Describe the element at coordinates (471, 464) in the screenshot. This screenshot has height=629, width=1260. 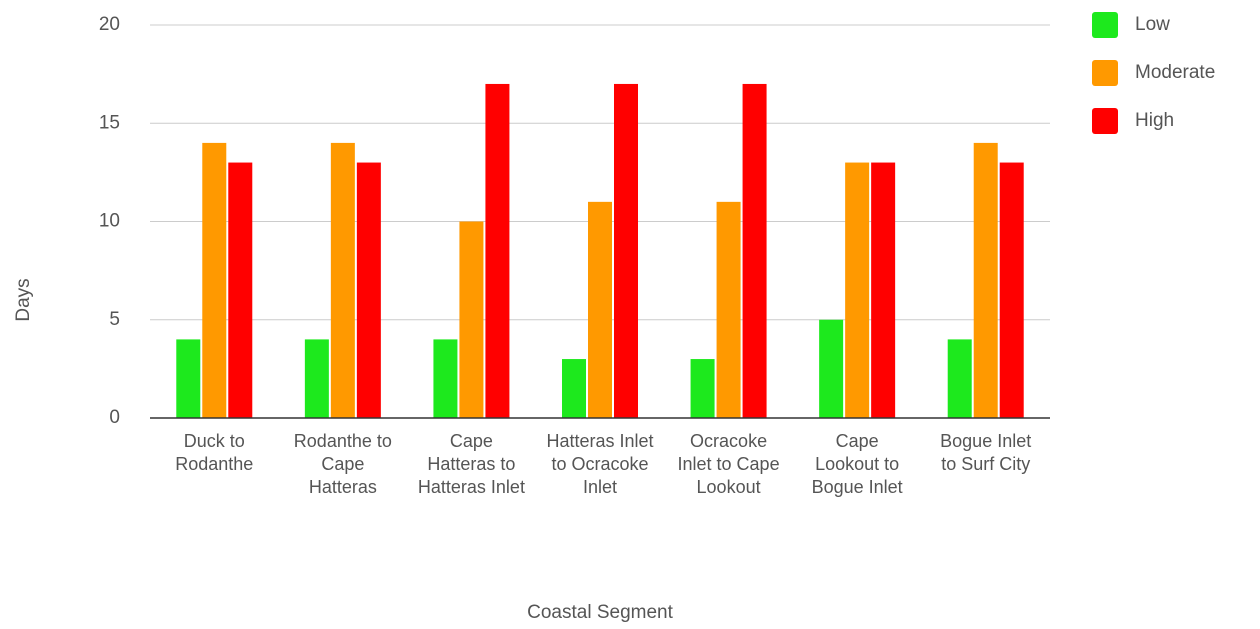
I see `x-tick-label: Cape Hatteras to Hatteras Inlet` at that location.